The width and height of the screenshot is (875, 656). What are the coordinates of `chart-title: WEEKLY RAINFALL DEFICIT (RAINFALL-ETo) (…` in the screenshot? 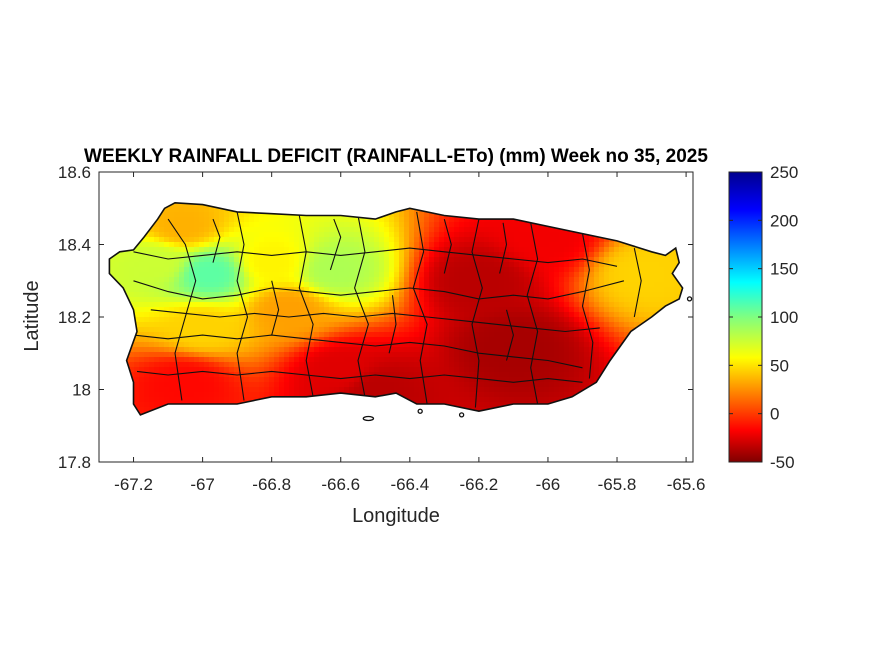 It's located at (396, 156).